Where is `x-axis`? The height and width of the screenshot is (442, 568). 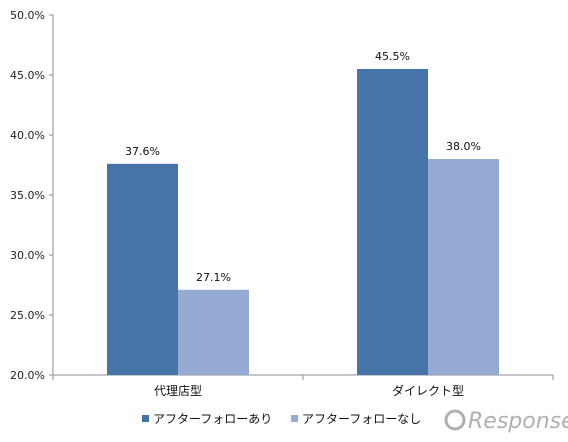 x-axis is located at coordinates (303, 377).